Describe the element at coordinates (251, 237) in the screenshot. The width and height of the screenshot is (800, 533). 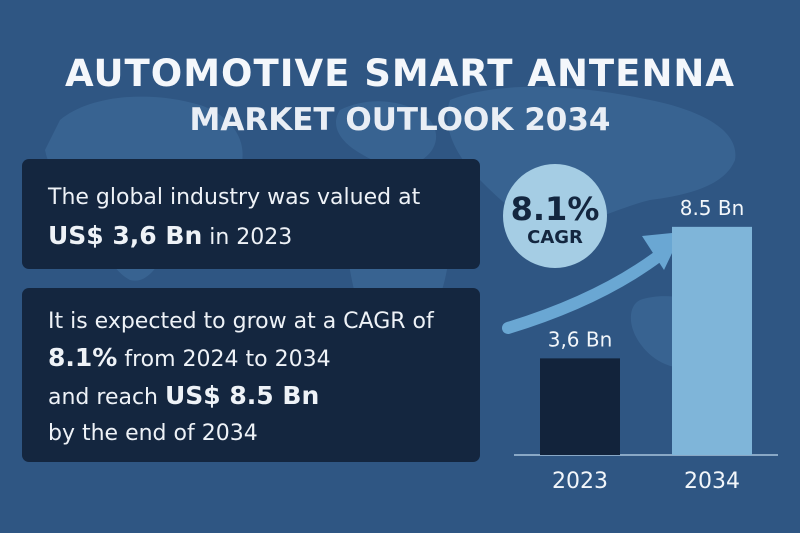
I see `valuation-year: in 2023` at that location.